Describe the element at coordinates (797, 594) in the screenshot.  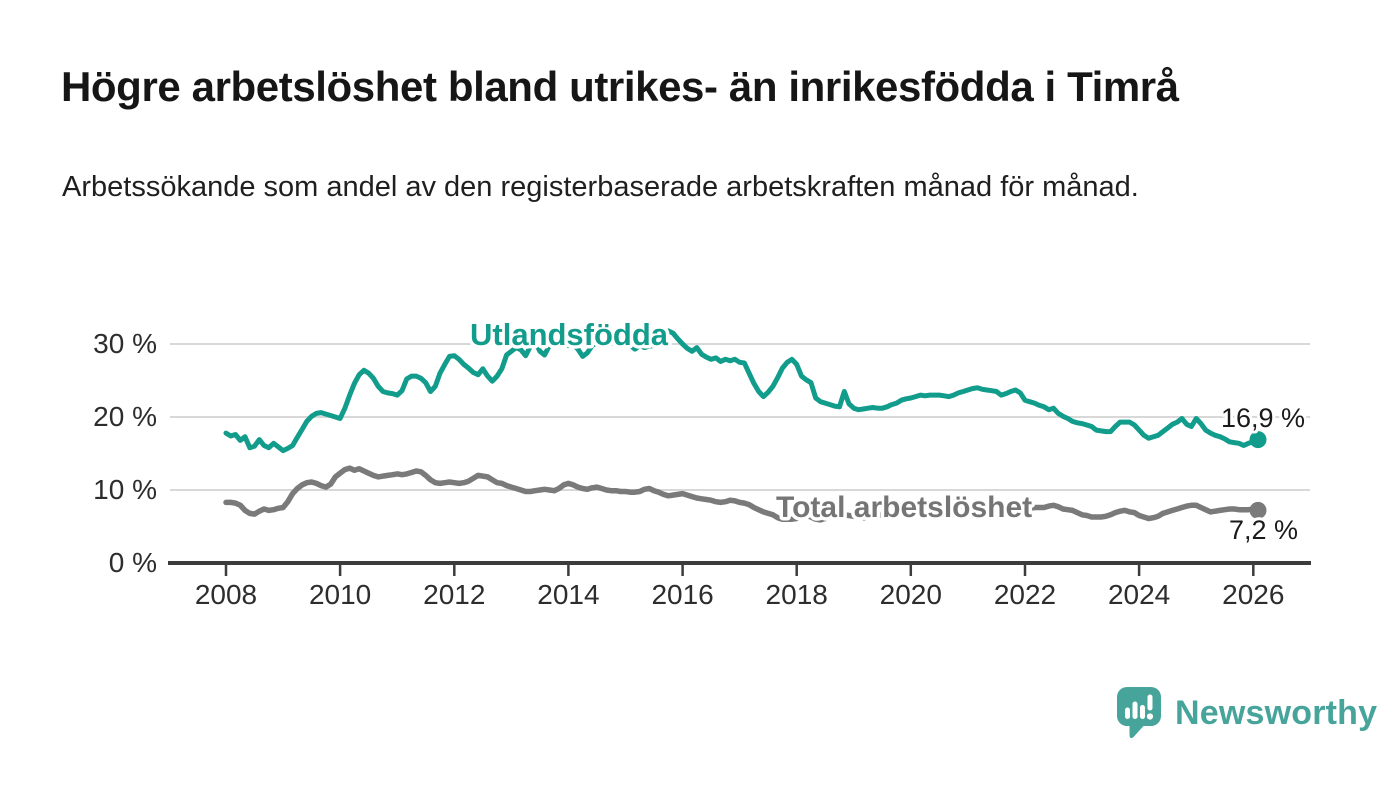
I see `x-tick-label: 2018` at that location.